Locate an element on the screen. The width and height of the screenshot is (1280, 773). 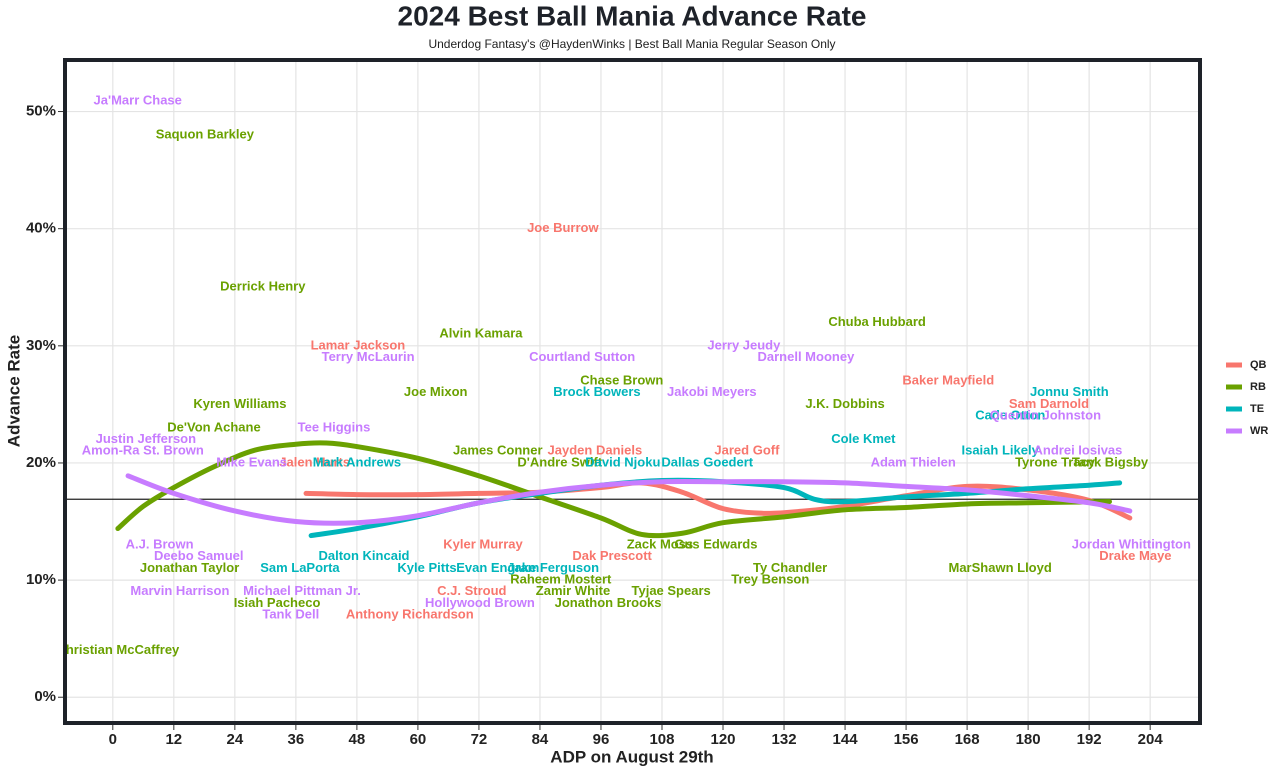
player-label: Kyler Murray is located at coordinates (483, 543).